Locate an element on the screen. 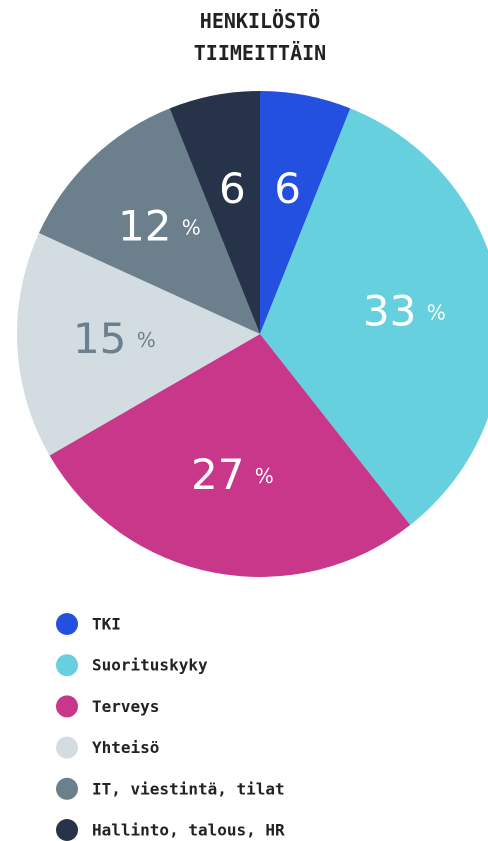 The height and width of the screenshot is (841, 488). data-label: 15 % is located at coordinates (114, 337).